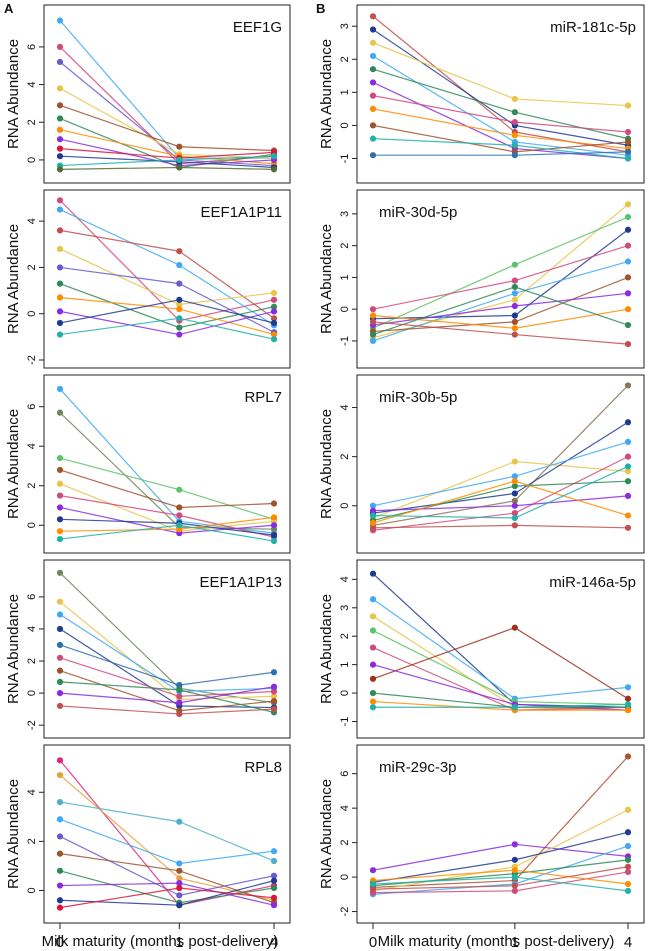  I want to click on chart-mir-30d-5p: -1 0 1 2 3 RNA Abundance miR-30d-5p, so click(481, 279).